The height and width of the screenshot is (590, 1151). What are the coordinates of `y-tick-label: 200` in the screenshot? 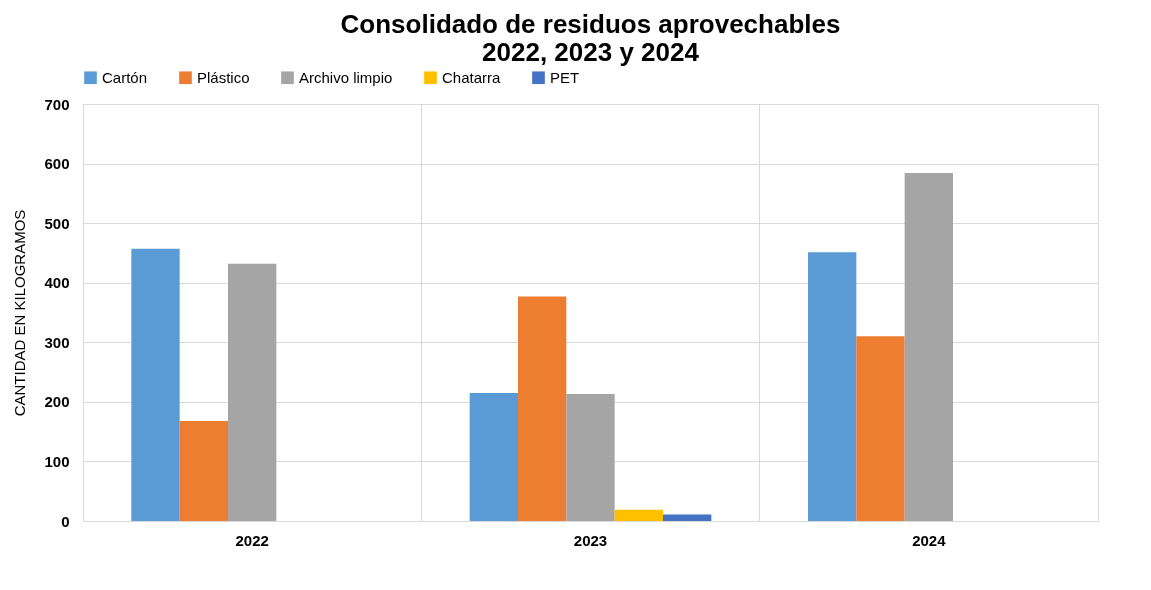 It's located at (57, 402).